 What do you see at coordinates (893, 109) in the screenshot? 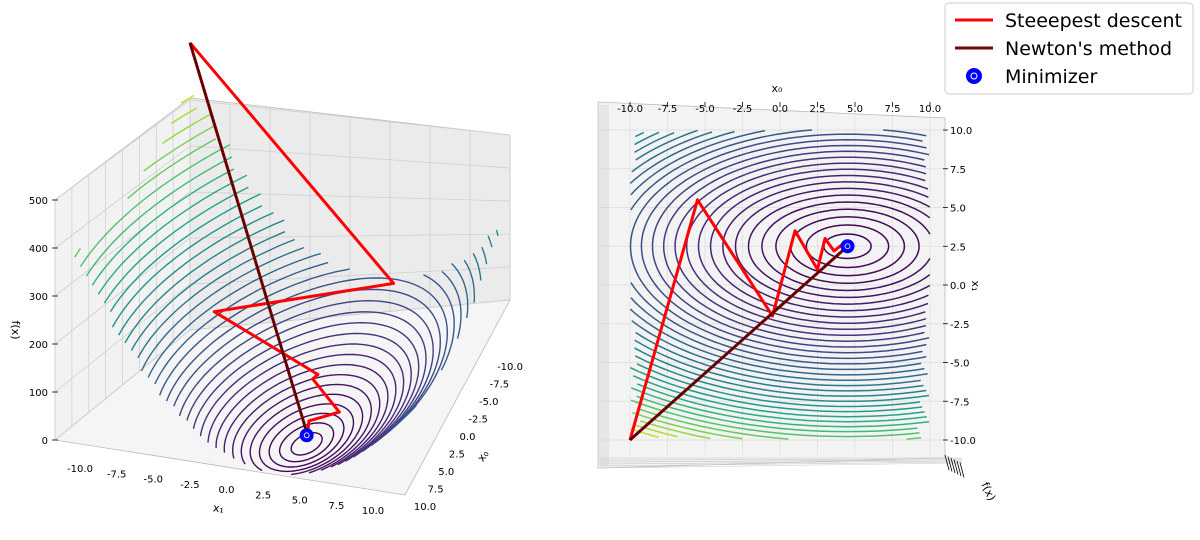
I see `right-x0-tick-label: 7.5` at bounding box center [893, 109].